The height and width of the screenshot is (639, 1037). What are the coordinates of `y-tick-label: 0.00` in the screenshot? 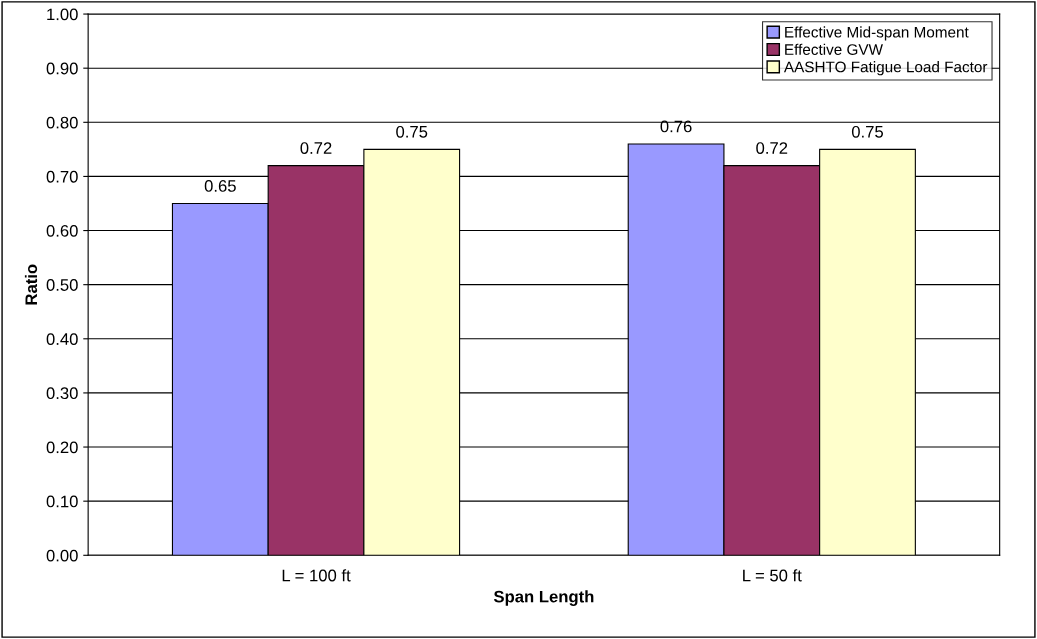 It's located at (62, 555).